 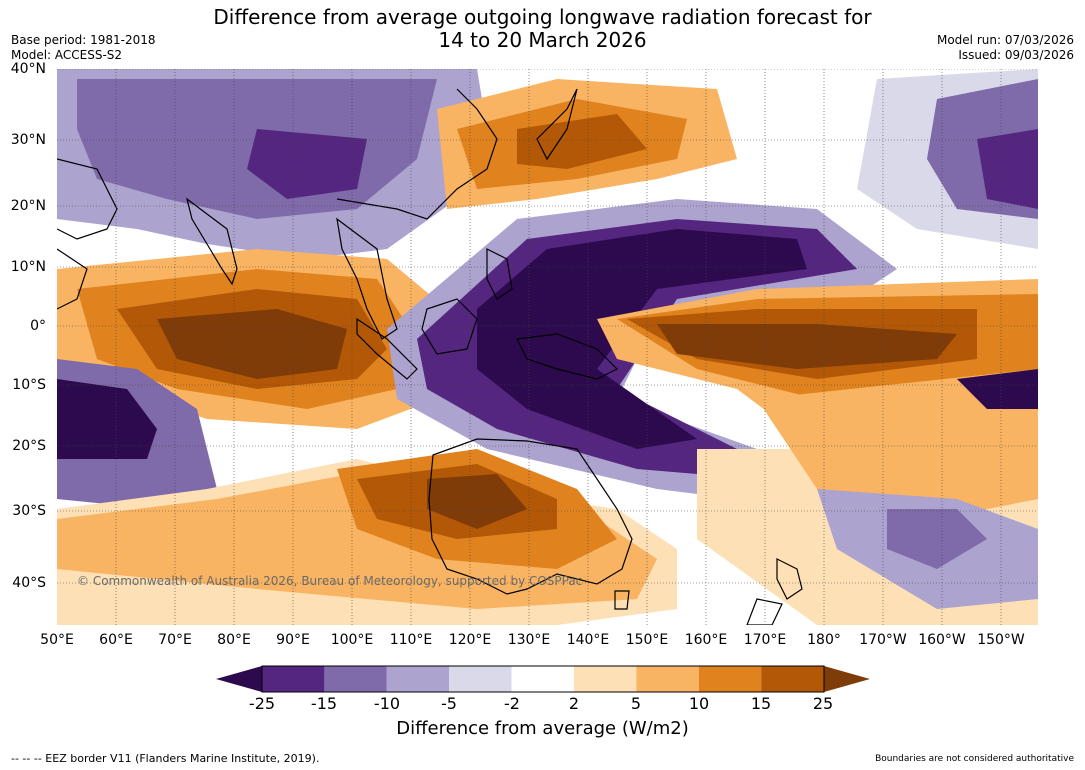 What do you see at coordinates (997, 389) in the screenshot?
I see `east-pacific-suppressed` at bounding box center [997, 389].